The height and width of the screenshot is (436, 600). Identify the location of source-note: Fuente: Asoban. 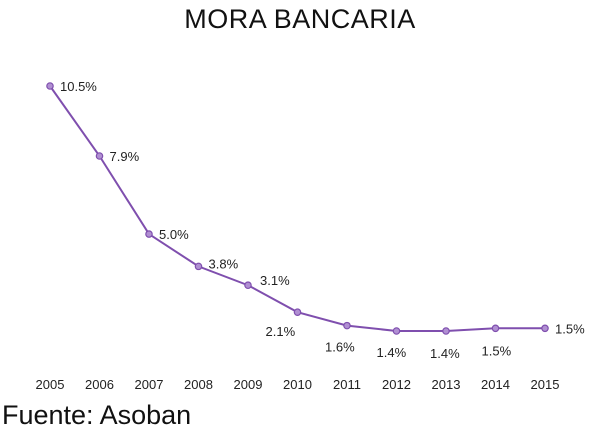
(97, 415).